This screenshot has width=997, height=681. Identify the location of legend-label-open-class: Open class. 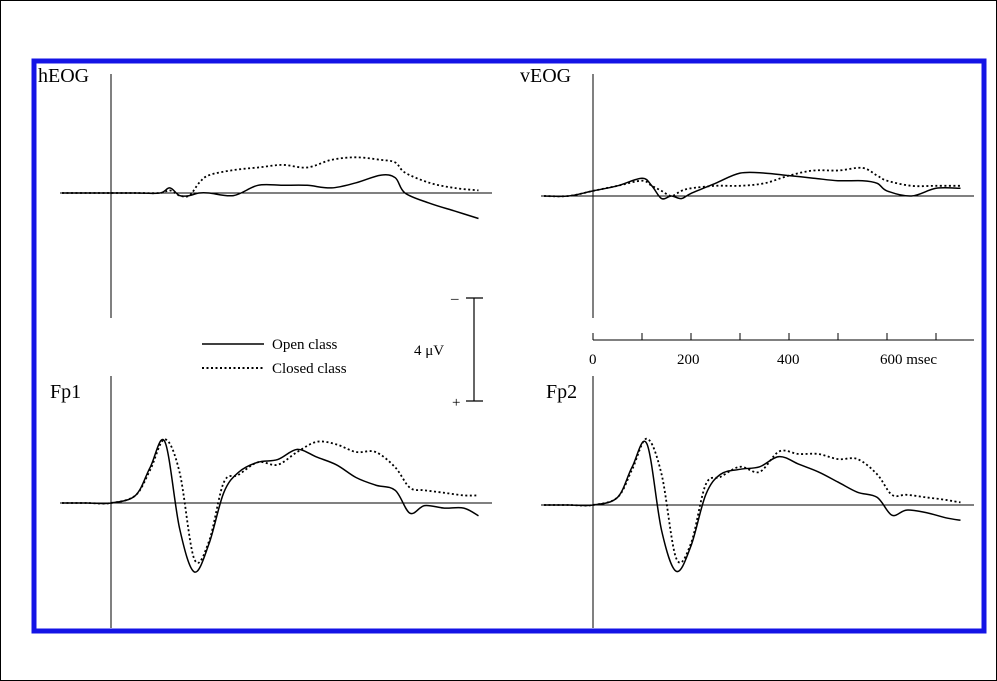
(305, 345).